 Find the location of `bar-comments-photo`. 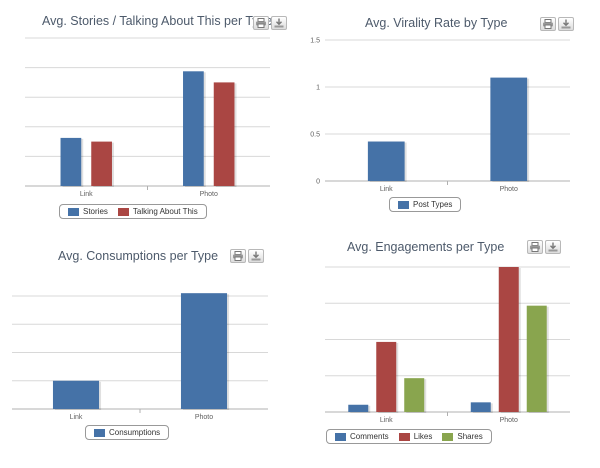

bar-comments-photo is located at coordinates (480, 407).